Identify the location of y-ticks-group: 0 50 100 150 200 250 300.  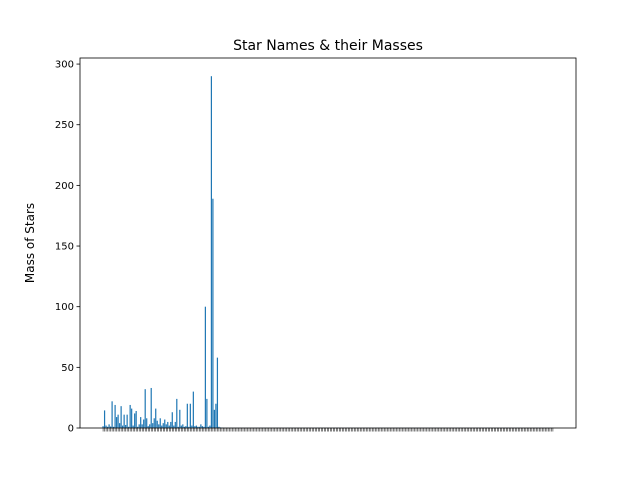
(67, 247).